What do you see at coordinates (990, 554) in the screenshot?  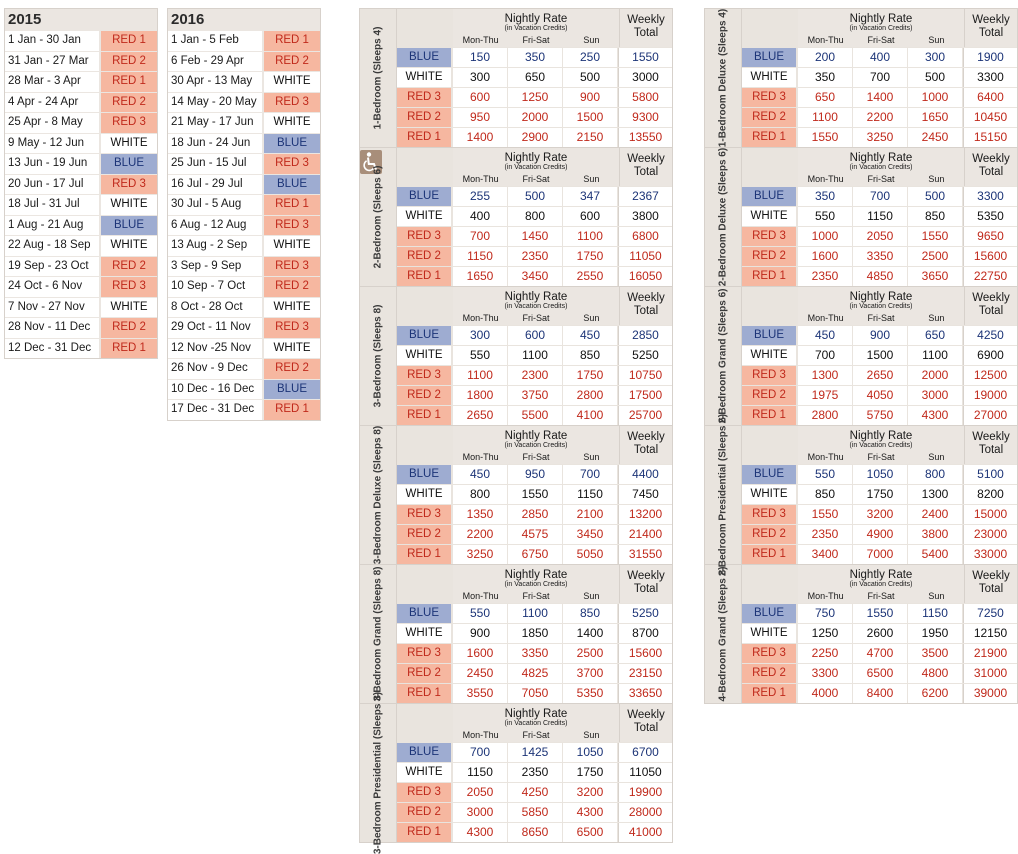 I see `weekly-total-cell: 33000` at bounding box center [990, 554].